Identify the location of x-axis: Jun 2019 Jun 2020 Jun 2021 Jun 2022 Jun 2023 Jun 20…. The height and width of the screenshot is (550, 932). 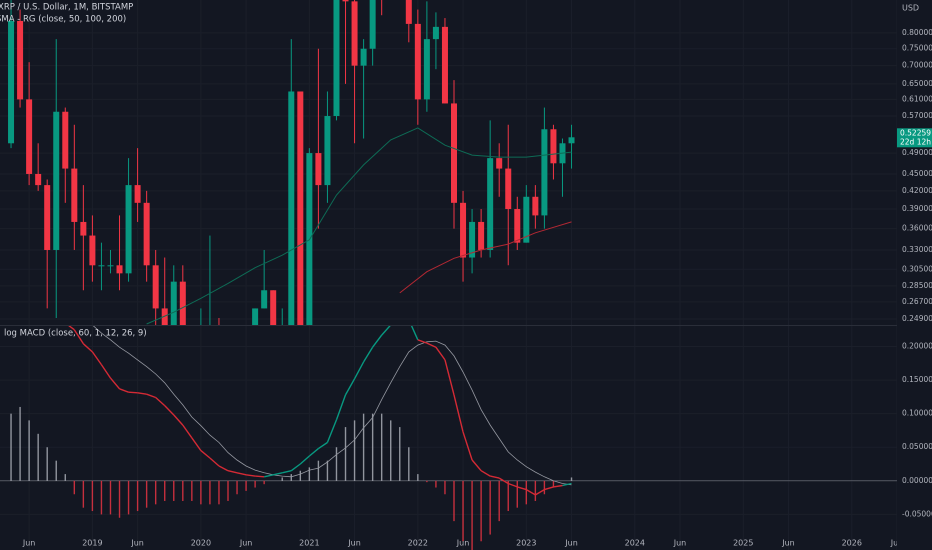
(462, 543).